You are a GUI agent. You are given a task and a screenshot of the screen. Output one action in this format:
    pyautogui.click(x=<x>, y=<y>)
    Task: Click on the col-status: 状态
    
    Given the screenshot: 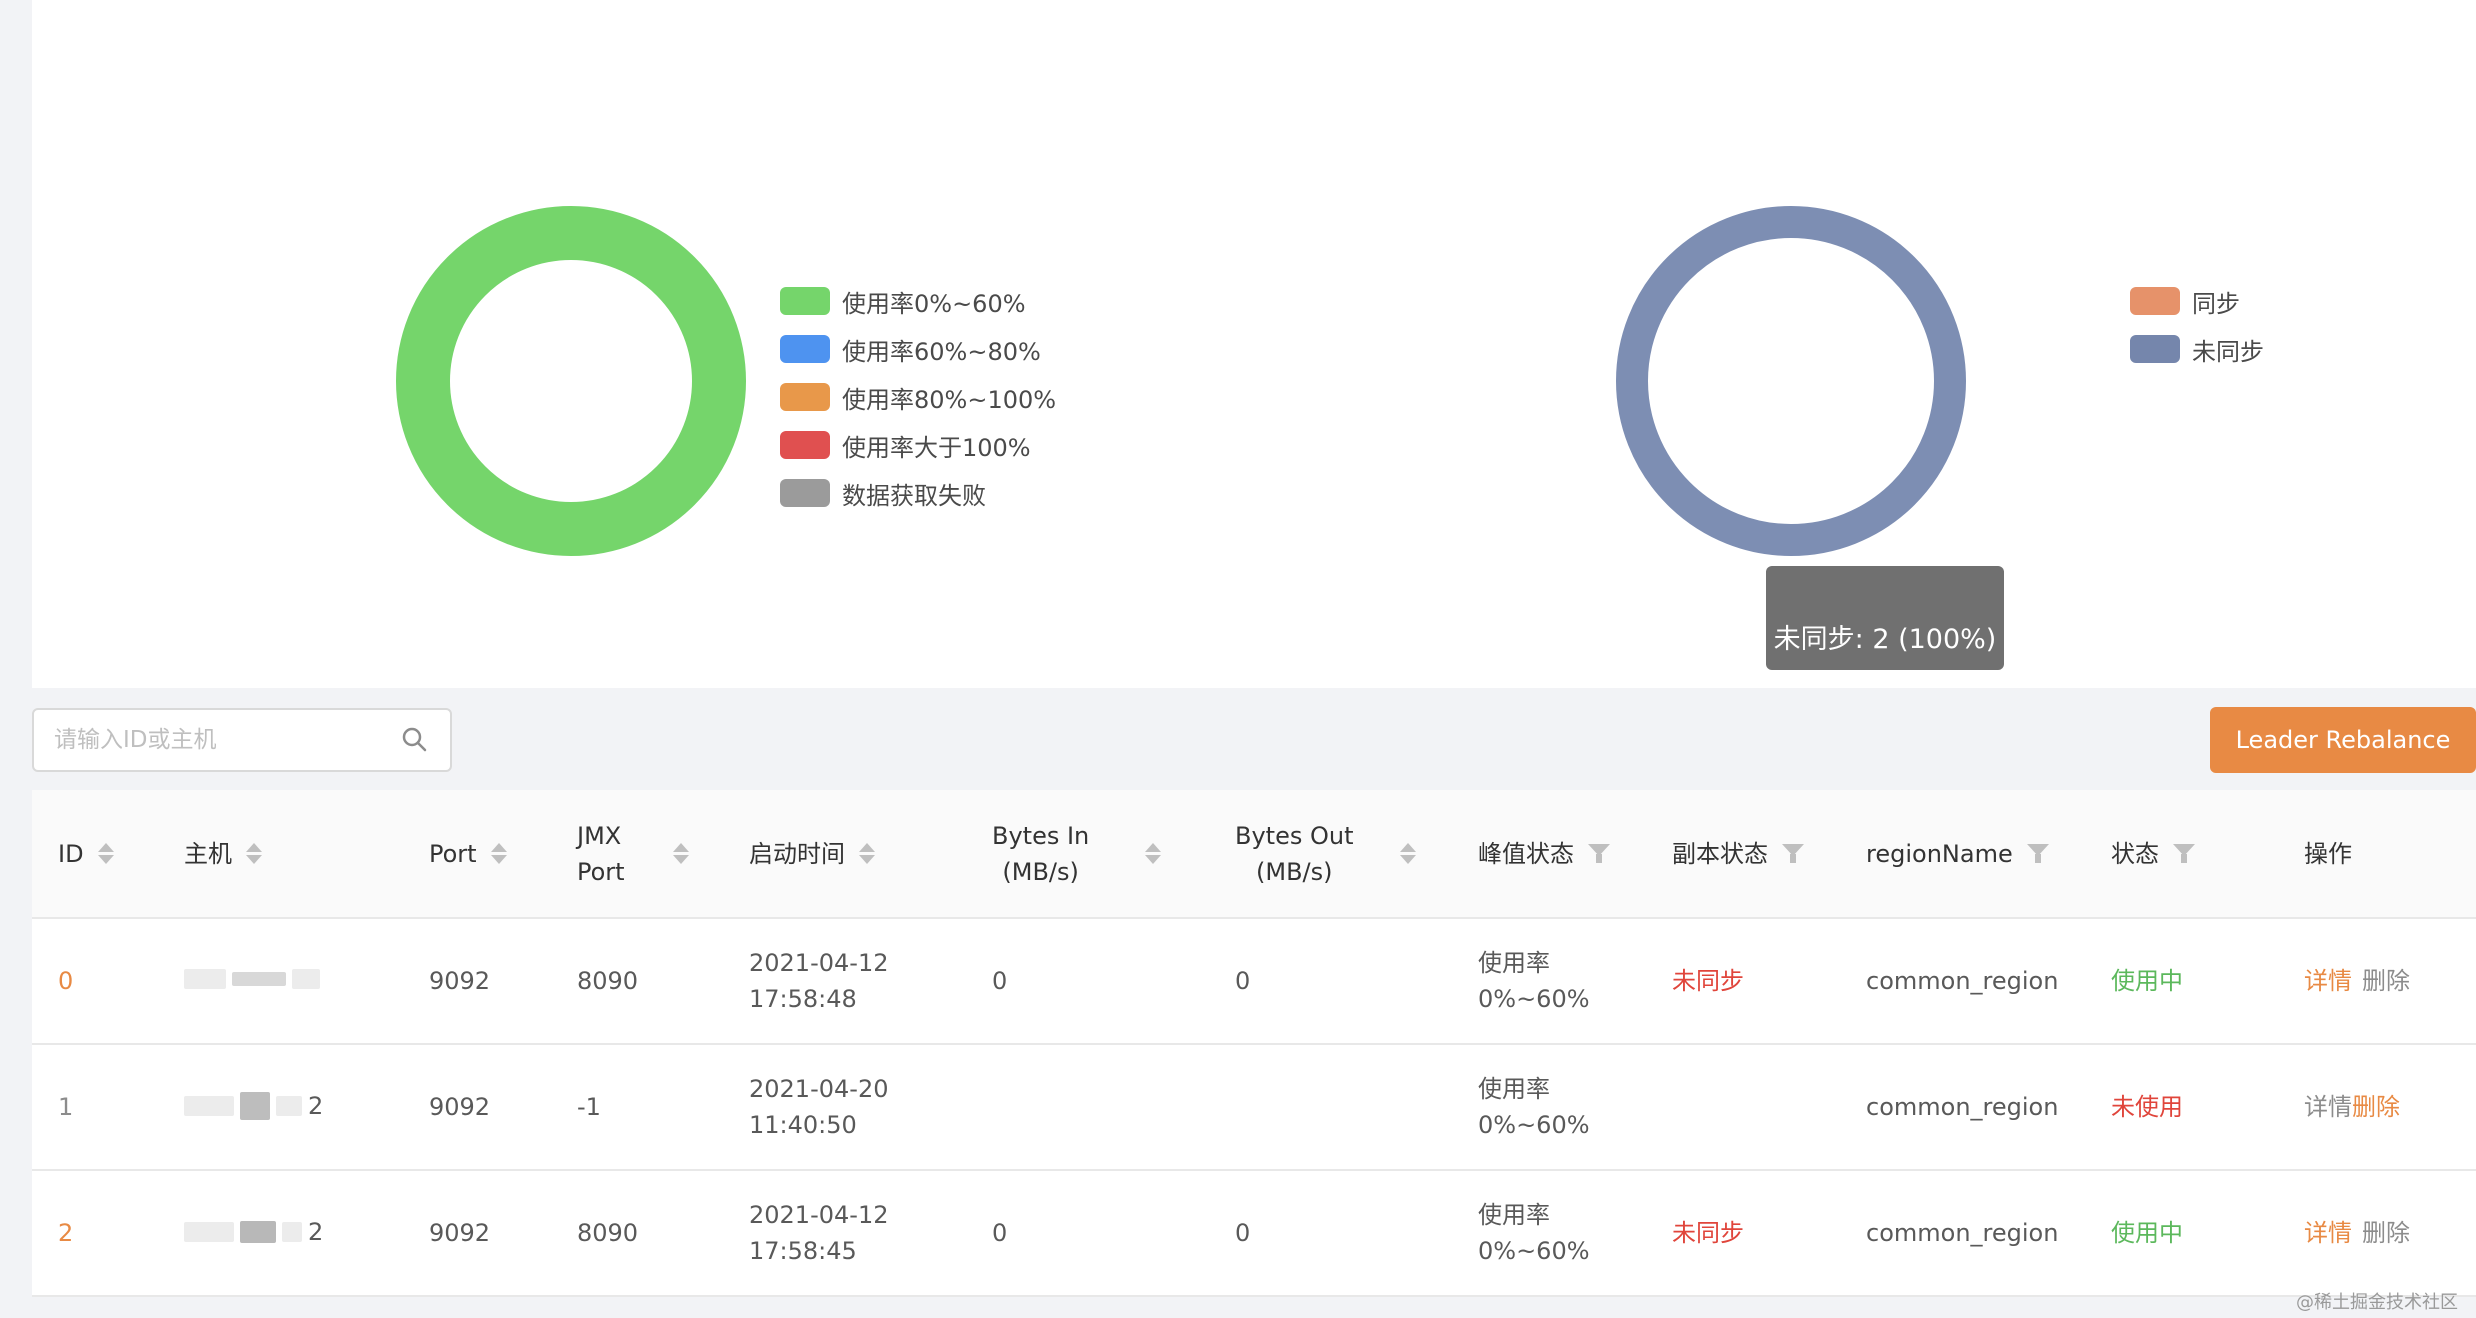 What is the action you would take?
    pyautogui.click(x=2181, y=854)
    